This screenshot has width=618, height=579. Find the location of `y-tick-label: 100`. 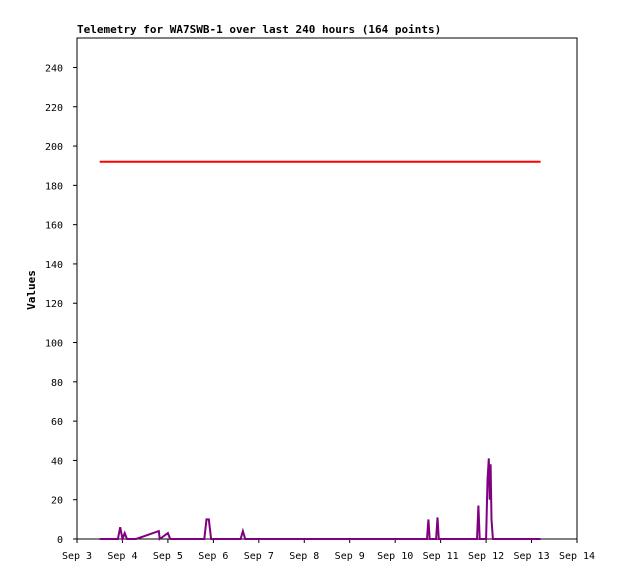

y-tick-label: 100 is located at coordinates (54, 344).